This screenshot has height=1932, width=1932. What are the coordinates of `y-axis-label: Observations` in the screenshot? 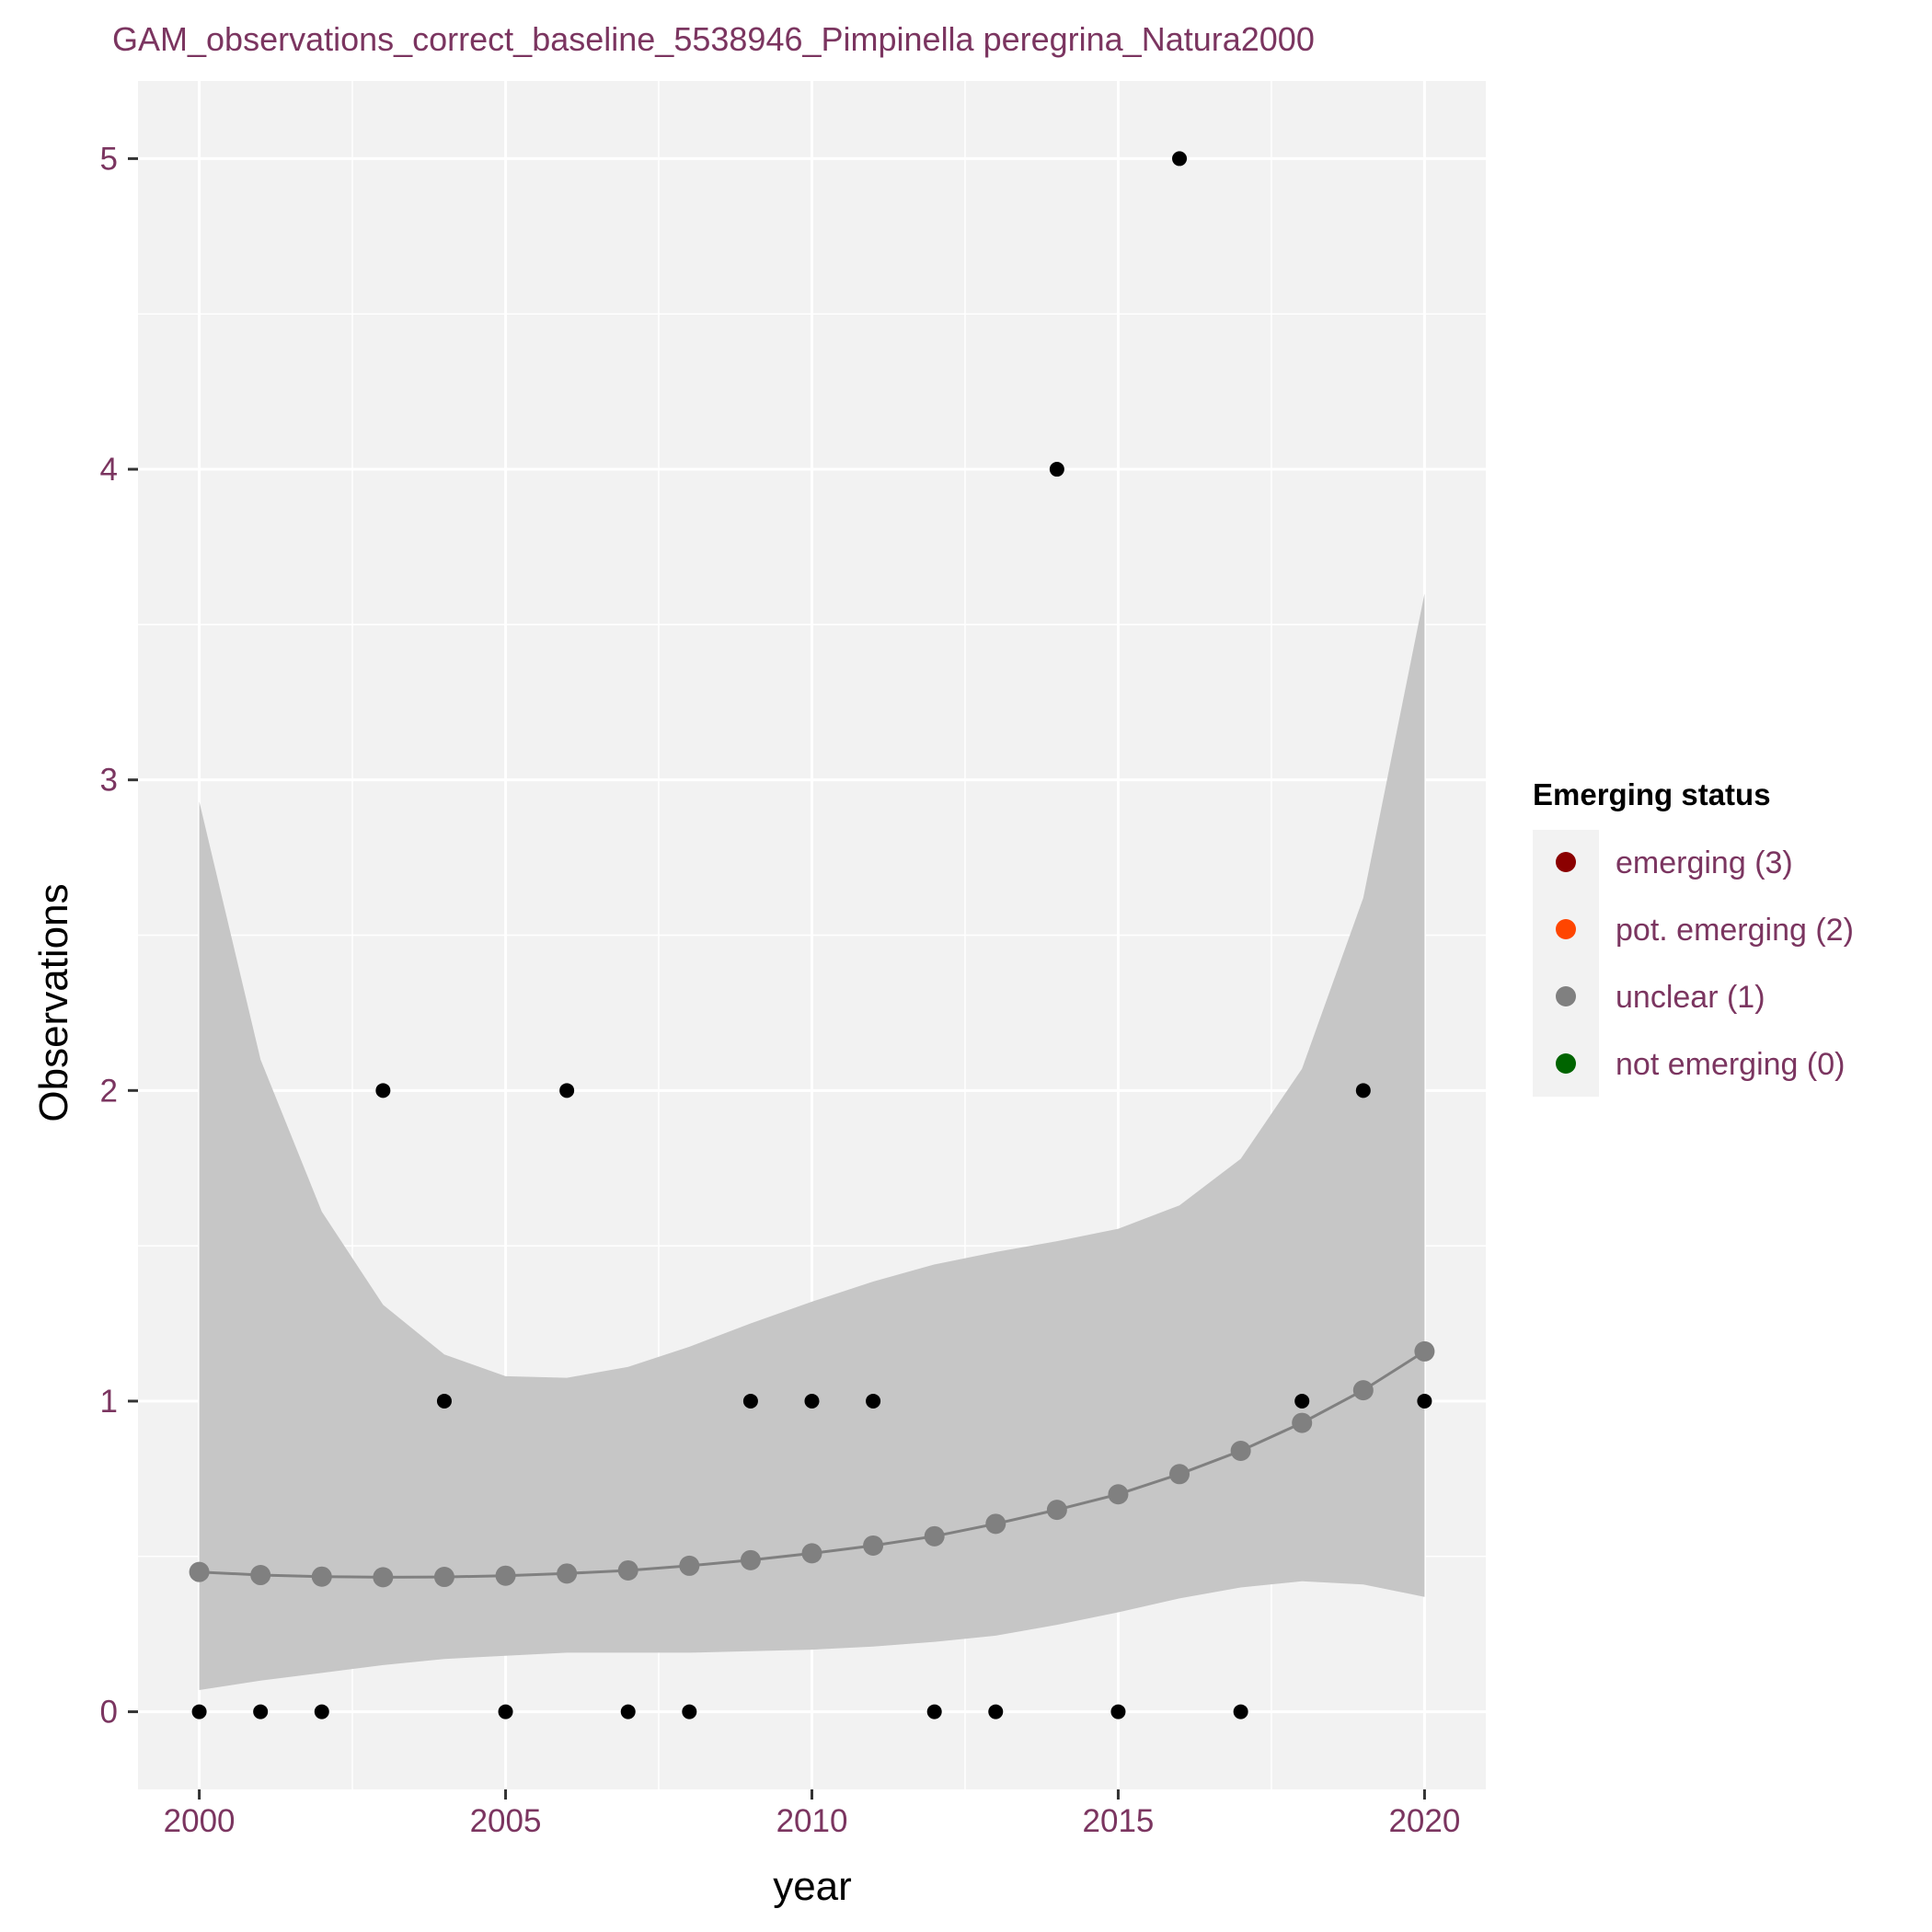 It's located at (53, 1002).